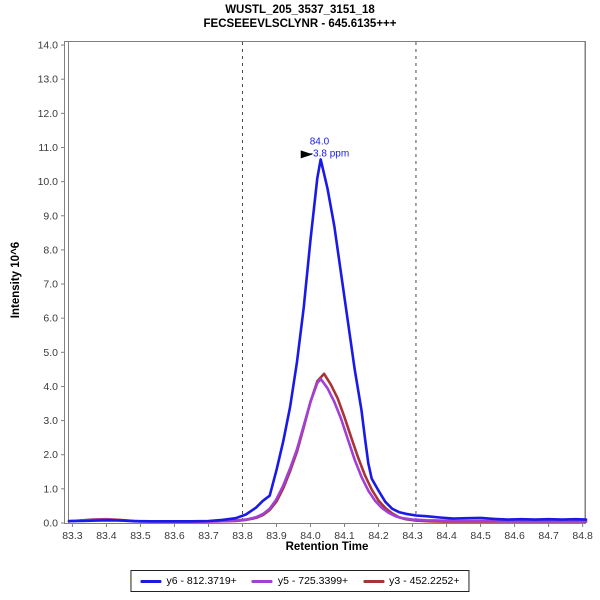 This screenshot has width=600, height=600. I want to click on legend-item-y5: y5 - 725.3399+, so click(300, 581).